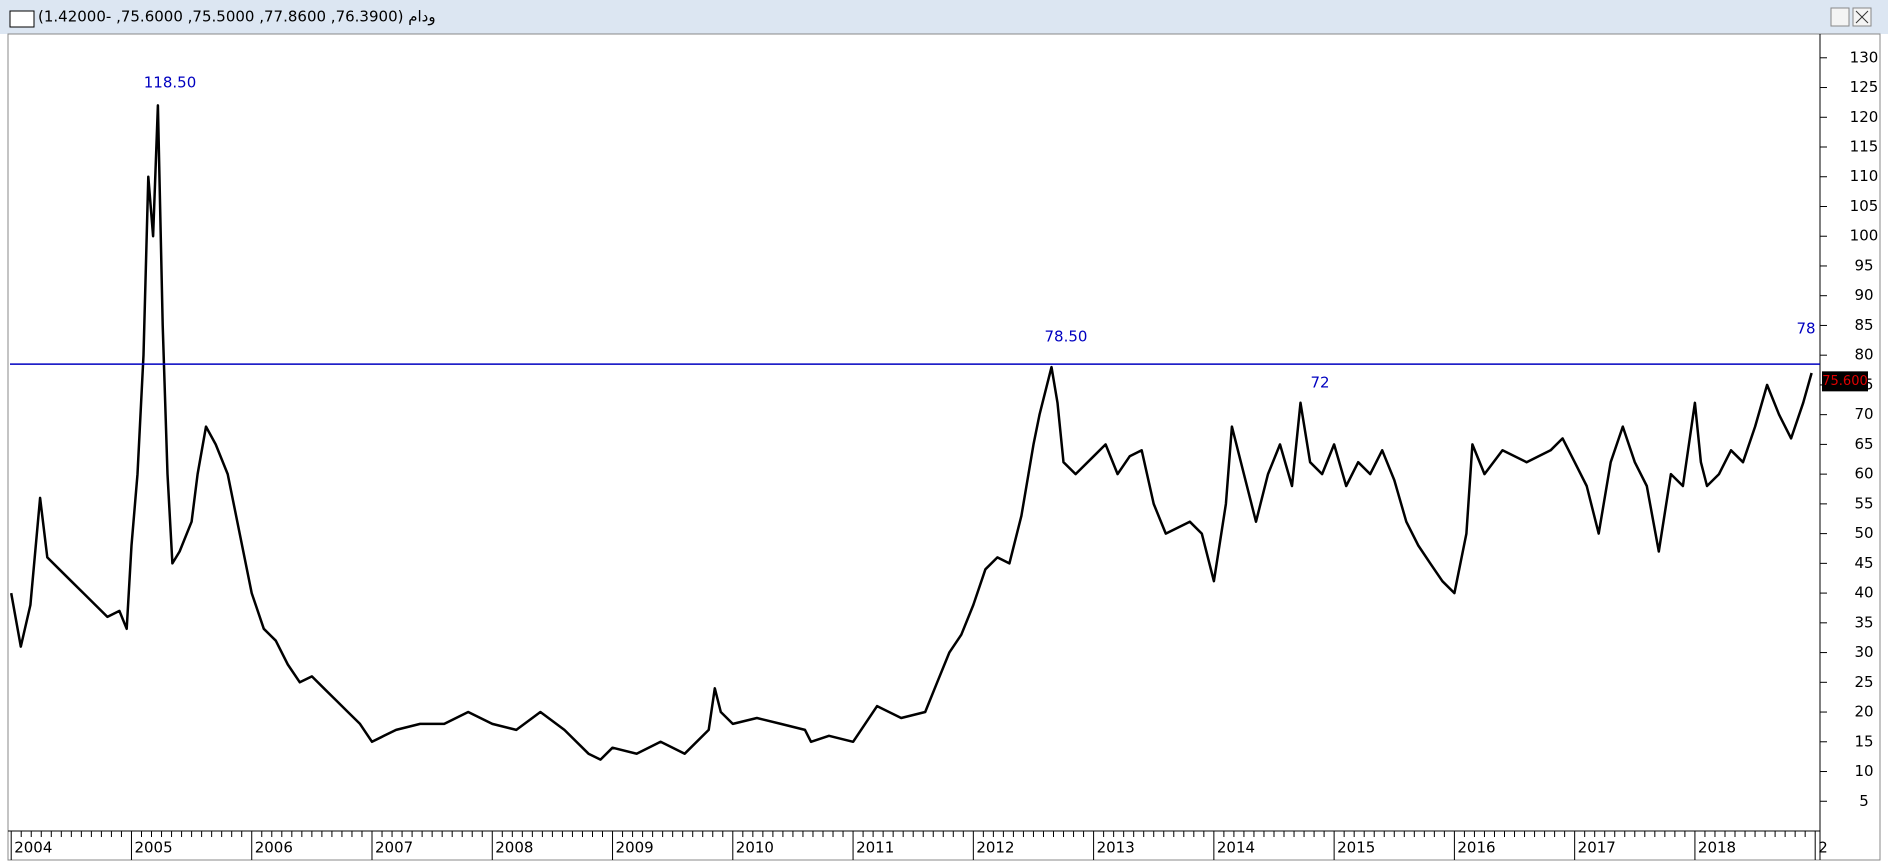  What do you see at coordinates (153, 848) in the screenshot?
I see `x-tick-label: 2005` at bounding box center [153, 848].